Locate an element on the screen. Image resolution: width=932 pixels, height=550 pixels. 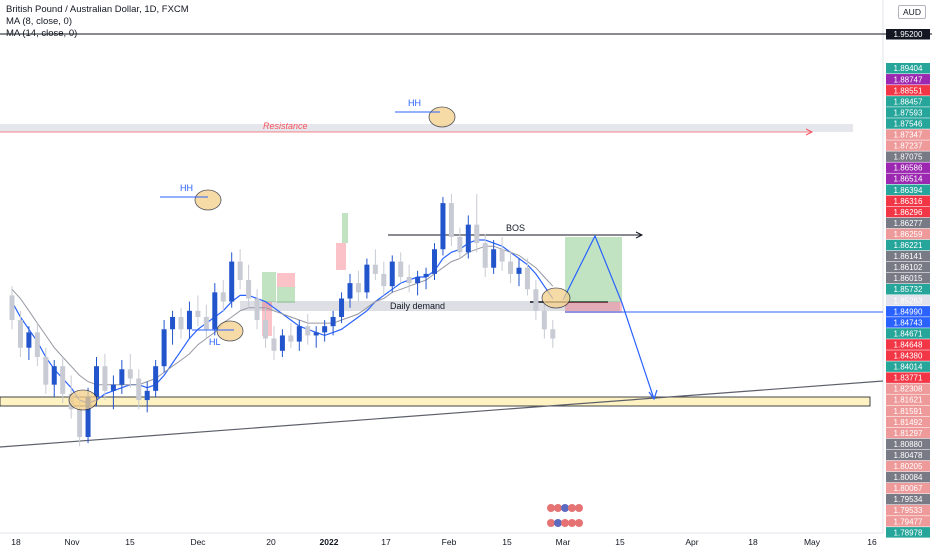
long-position-stop is located at coordinates (593, 307).